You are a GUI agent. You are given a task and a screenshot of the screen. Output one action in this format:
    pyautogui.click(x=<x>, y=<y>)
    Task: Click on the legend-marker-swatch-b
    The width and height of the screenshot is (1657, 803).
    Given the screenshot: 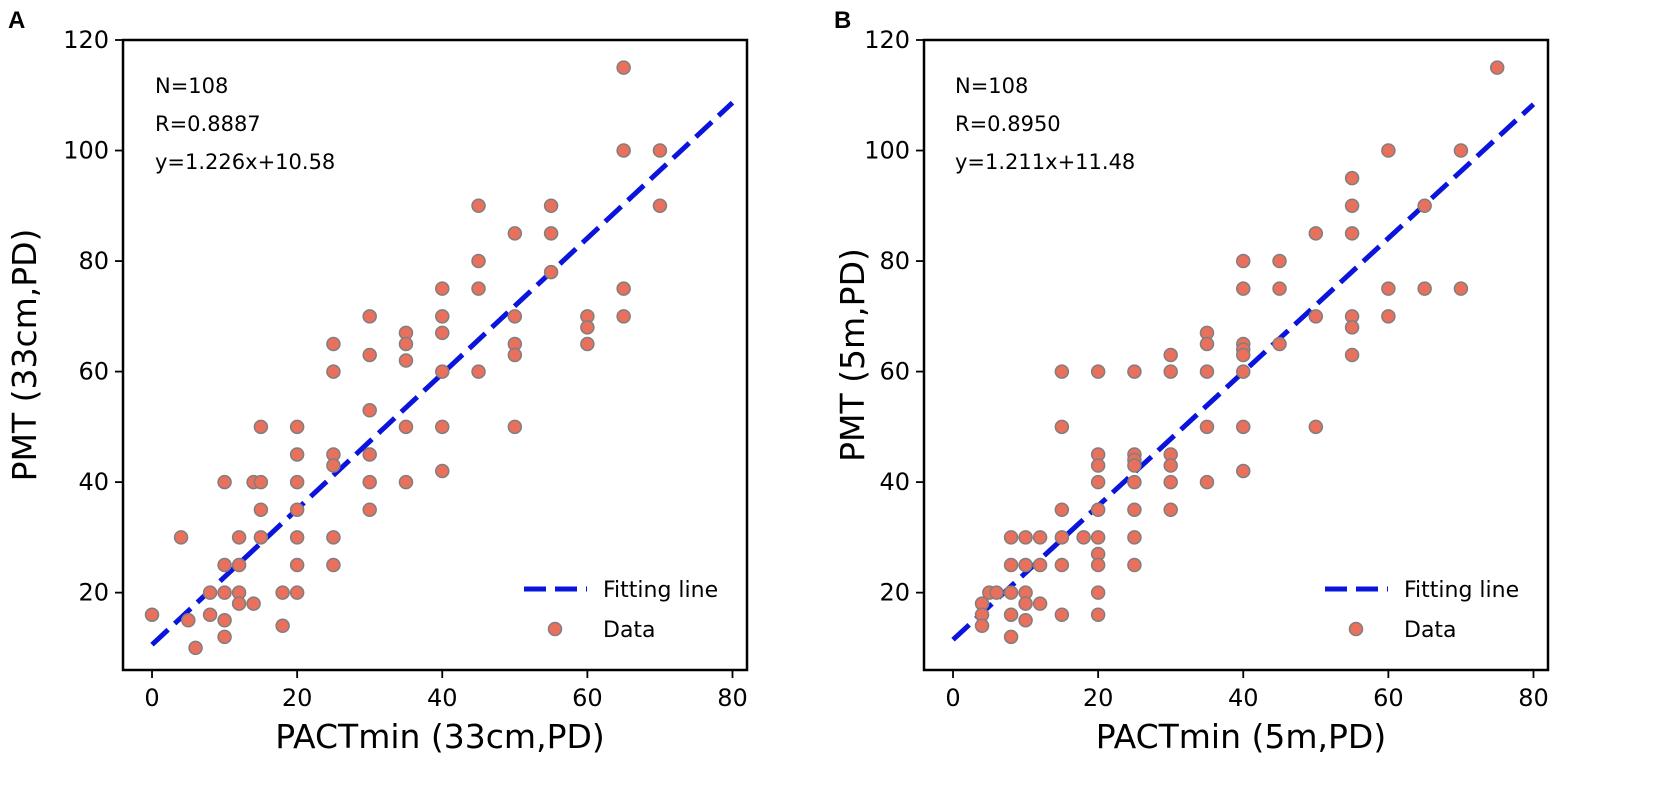 What is the action you would take?
    pyautogui.click(x=1356, y=629)
    